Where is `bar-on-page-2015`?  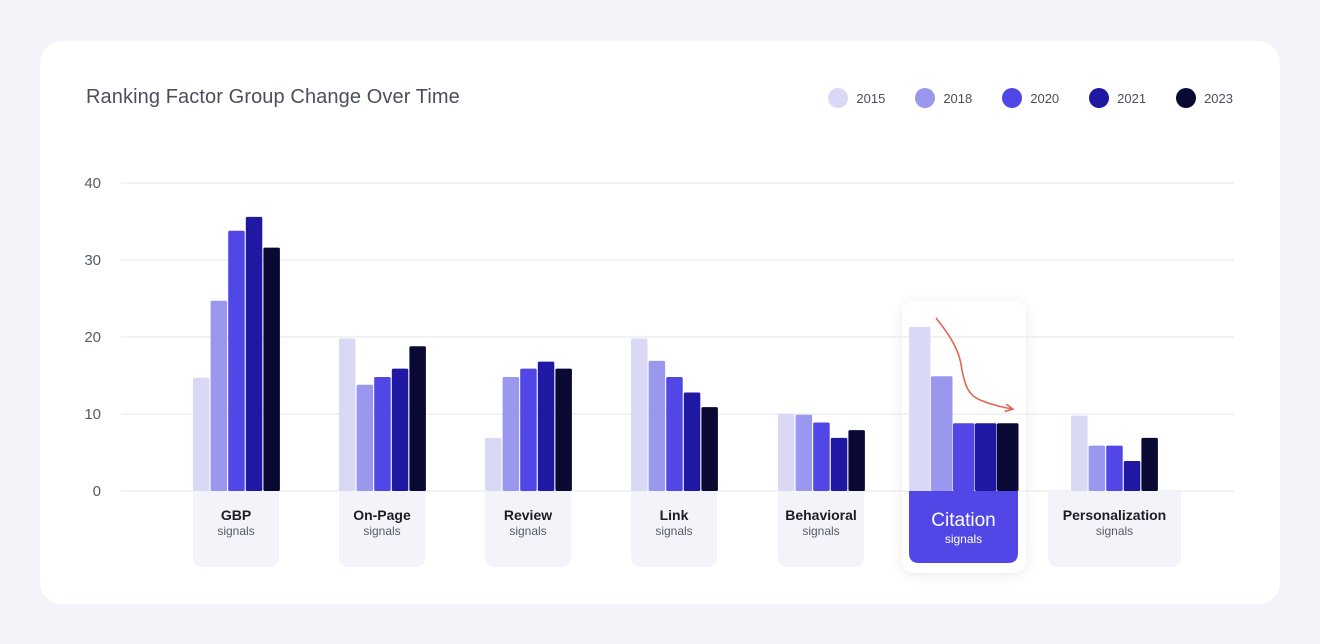
bar-on-page-2015 is located at coordinates (347, 414).